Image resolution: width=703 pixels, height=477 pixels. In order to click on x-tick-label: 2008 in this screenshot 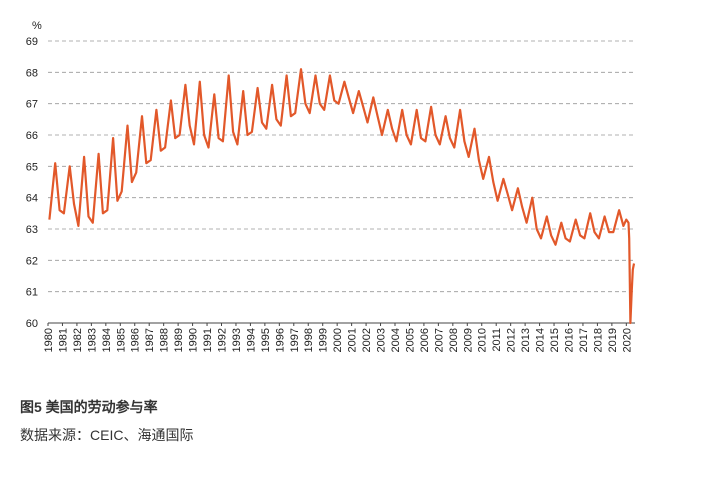, I will do `click(454, 340)`.